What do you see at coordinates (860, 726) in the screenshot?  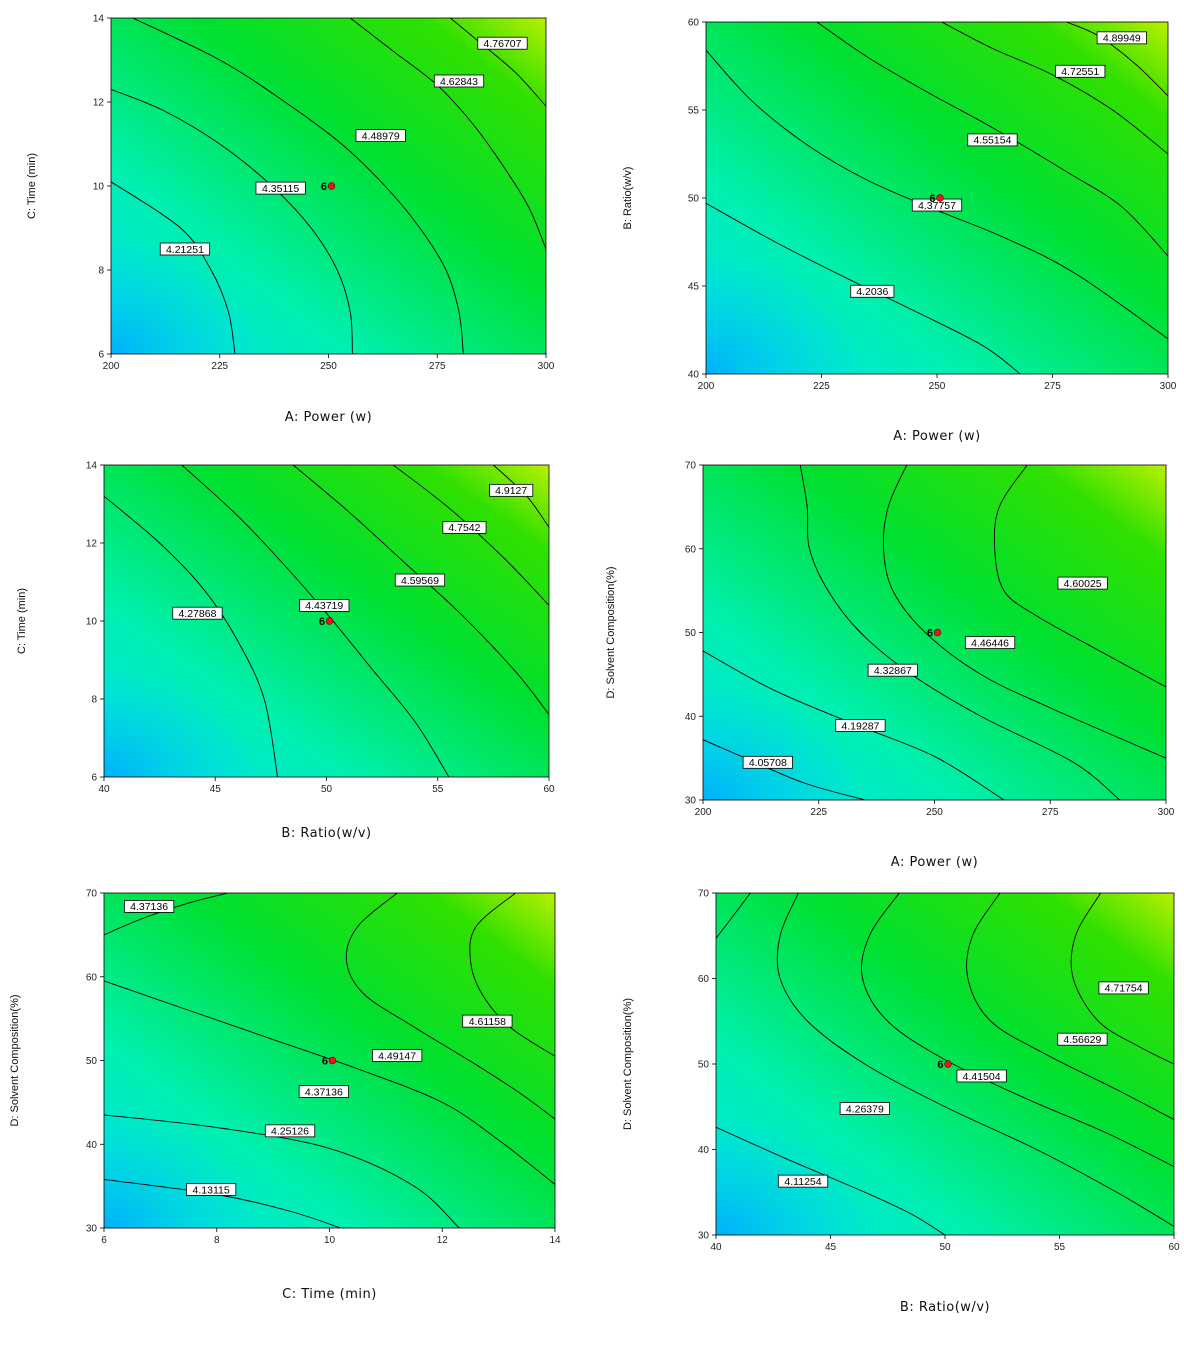 I see `svg-text: 4.19287` at bounding box center [860, 726].